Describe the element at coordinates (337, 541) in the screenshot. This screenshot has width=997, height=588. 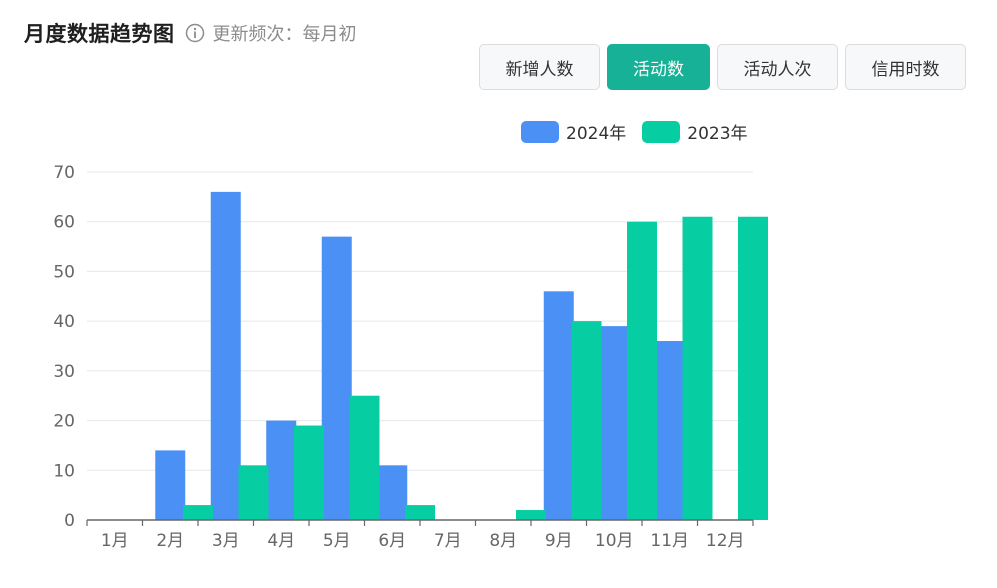
I see `x-tick-label: 5月` at that location.